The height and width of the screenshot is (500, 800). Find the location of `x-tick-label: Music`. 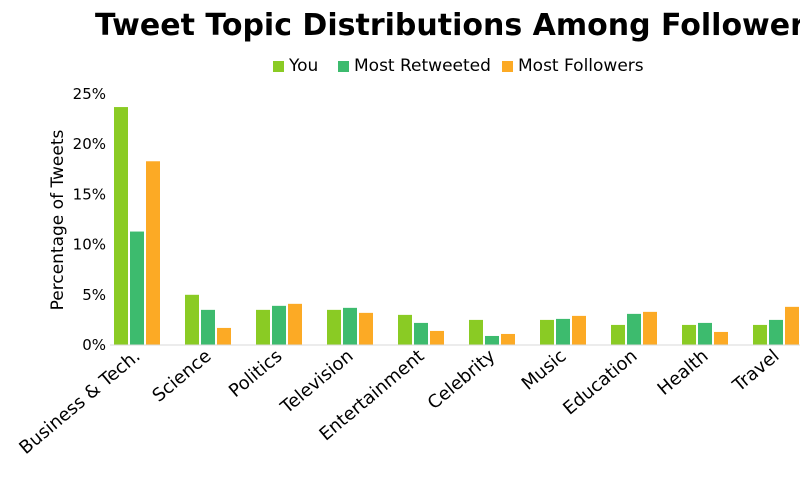

x-tick-label: Music is located at coordinates (544, 370).